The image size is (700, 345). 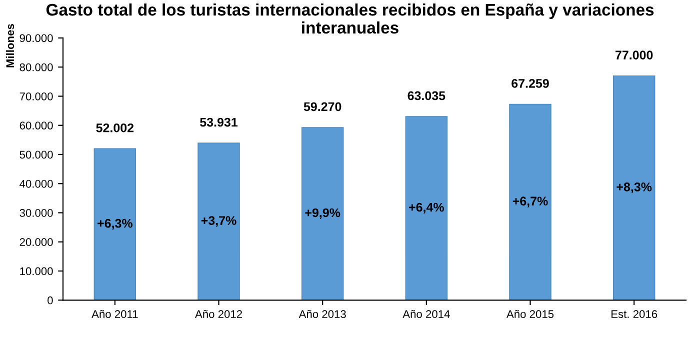 What do you see at coordinates (530, 314) in the screenshot?
I see `x-tick-label: Año 2015` at bounding box center [530, 314].